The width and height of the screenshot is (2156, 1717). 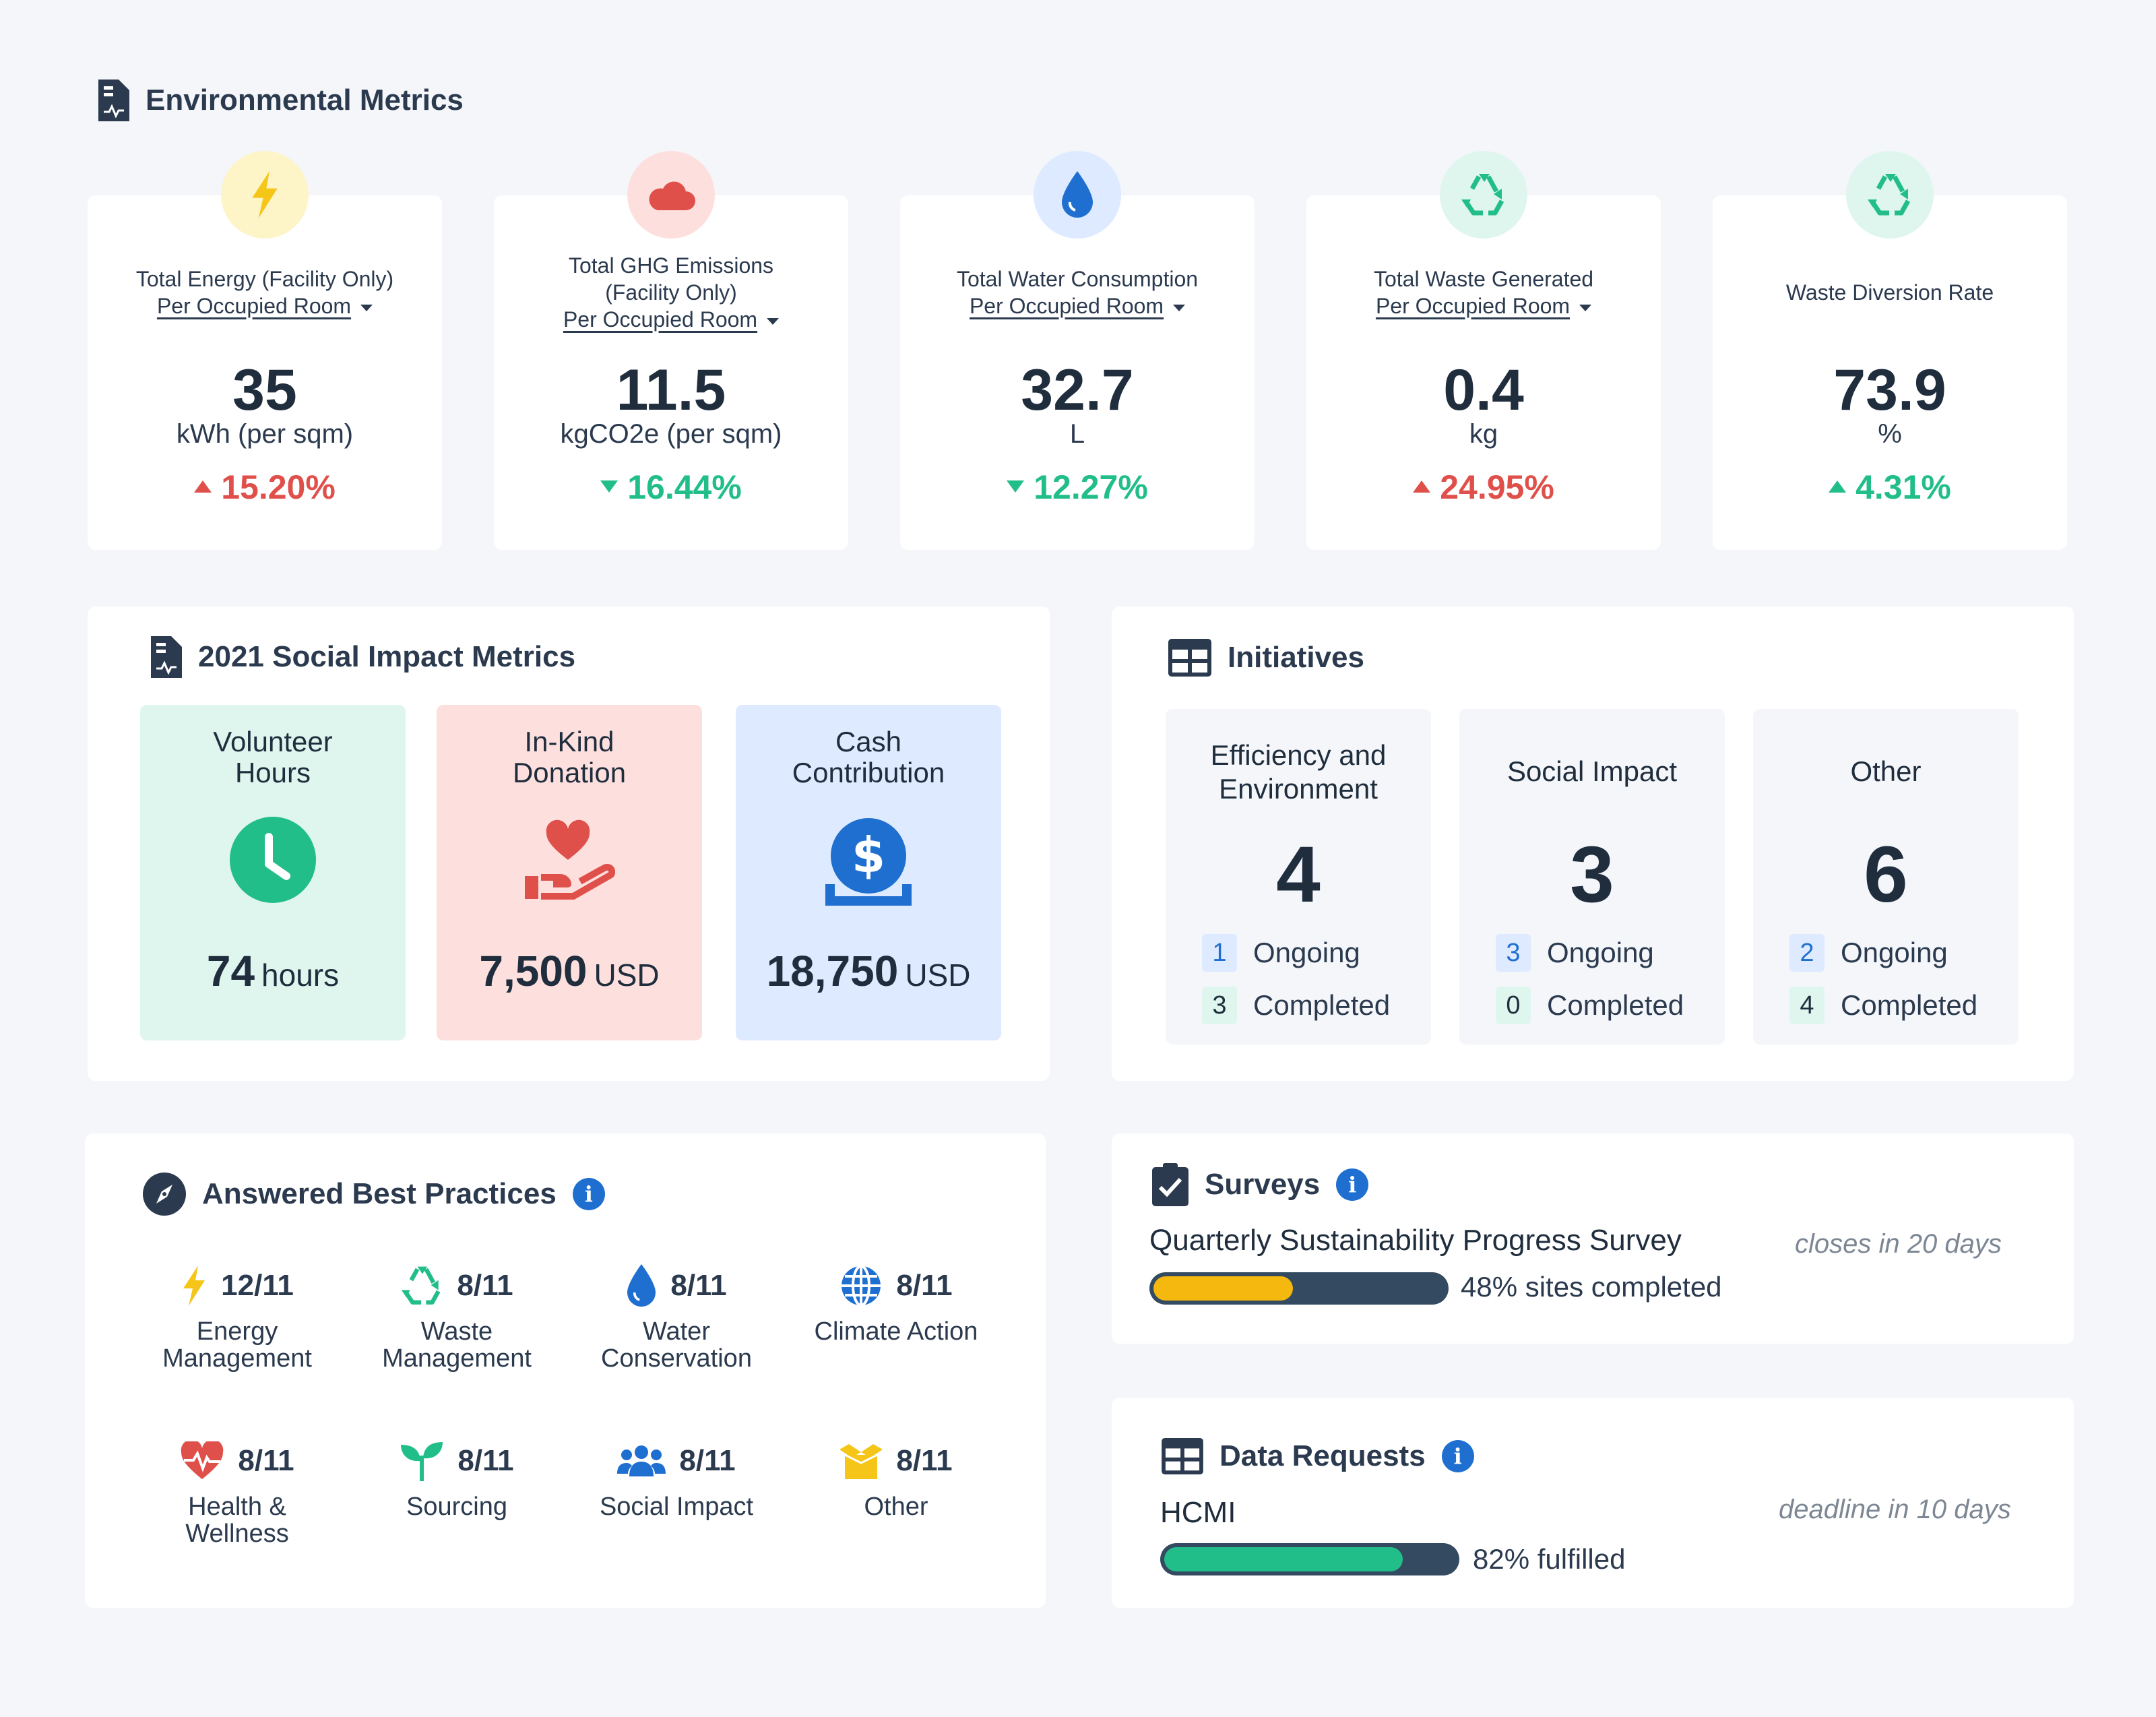 What do you see at coordinates (565, 1370) in the screenshot?
I see `best-practices-panel` at bounding box center [565, 1370].